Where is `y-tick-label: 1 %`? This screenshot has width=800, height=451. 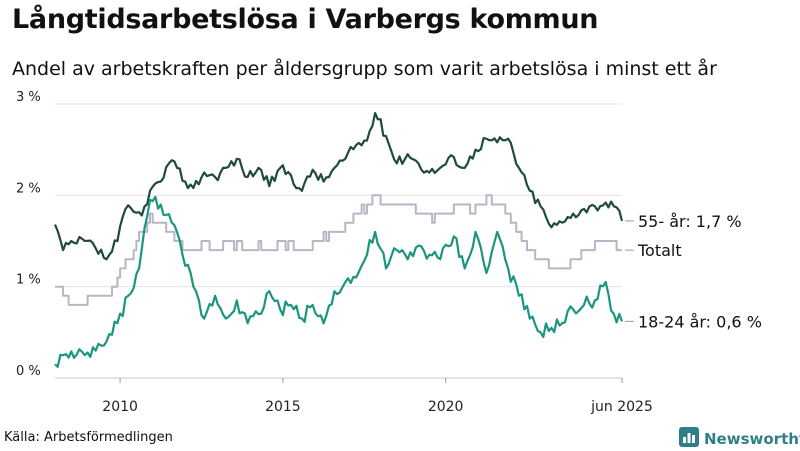 y-tick-label: 1 % is located at coordinates (28, 280).